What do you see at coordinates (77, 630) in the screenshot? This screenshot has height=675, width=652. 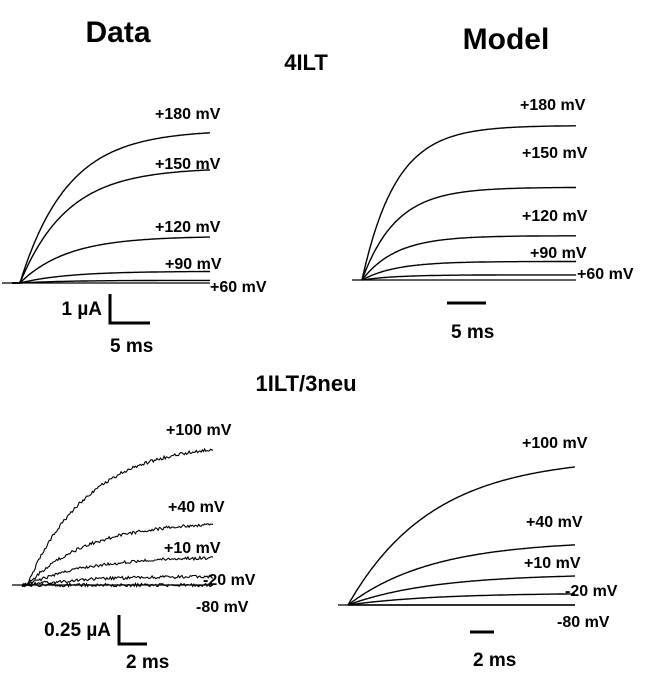 I see `scale-bar-y-label: 0.25 µA` at bounding box center [77, 630].